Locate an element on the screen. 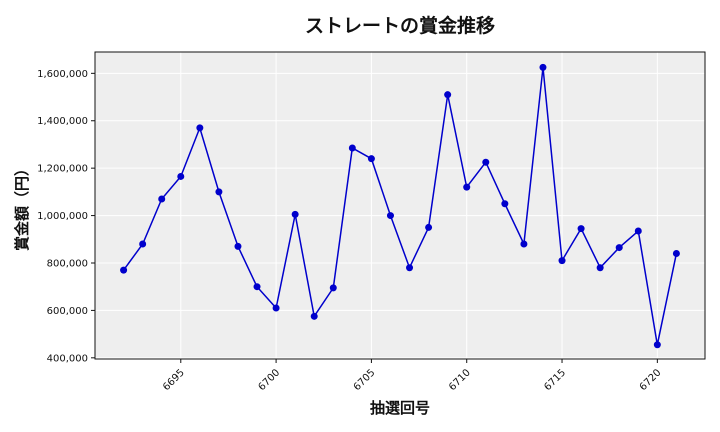  x-tick-label: 6695 is located at coordinates (174, 380).